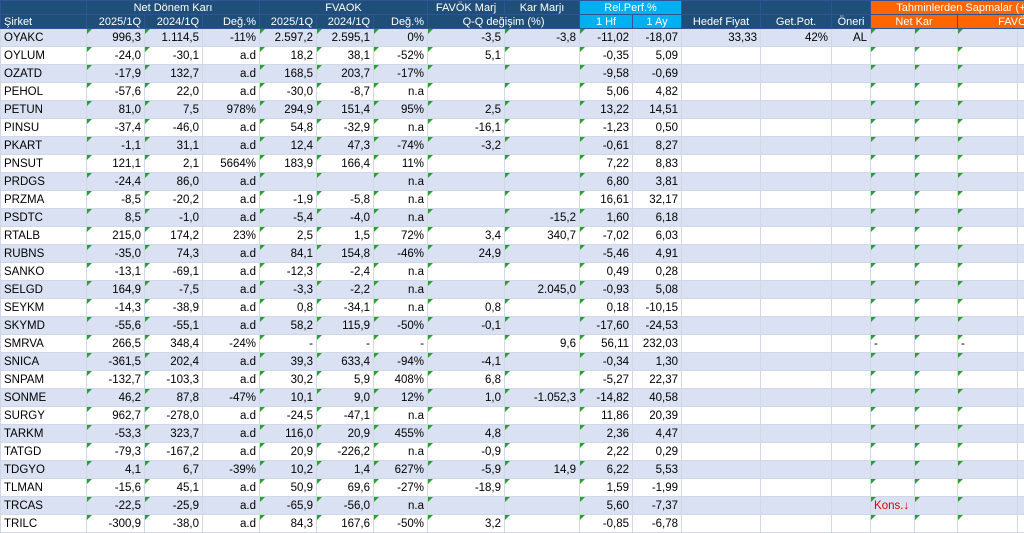 The width and height of the screenshot is (1024, 533). Describe the element at coordinates (542, 470) in the screenshot. I see `cell-km: 14,9` at that location.